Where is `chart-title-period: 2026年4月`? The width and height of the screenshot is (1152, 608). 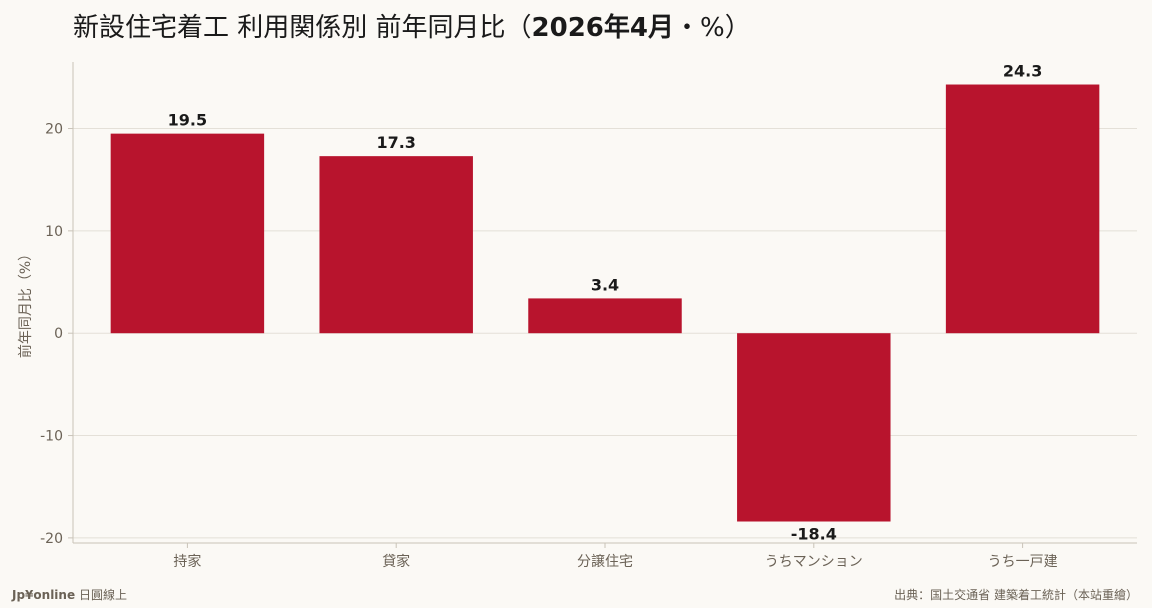 chart-title-period: 2026年4月 is located at coordinates (602, 28).